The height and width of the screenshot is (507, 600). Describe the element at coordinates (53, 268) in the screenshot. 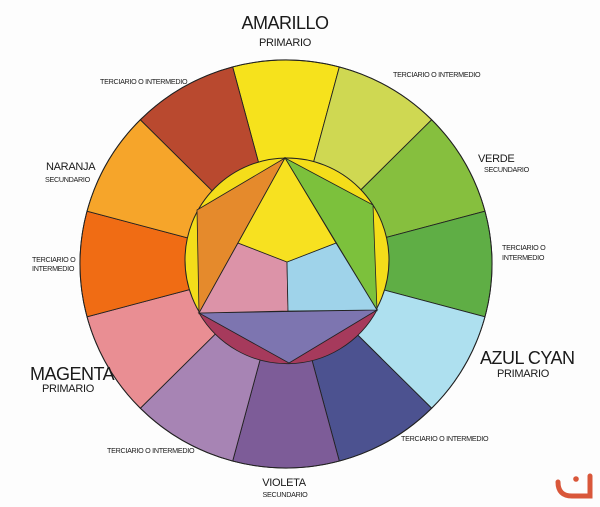

I see `label-tertiary-left-2: INTERMEDIO` at that location.